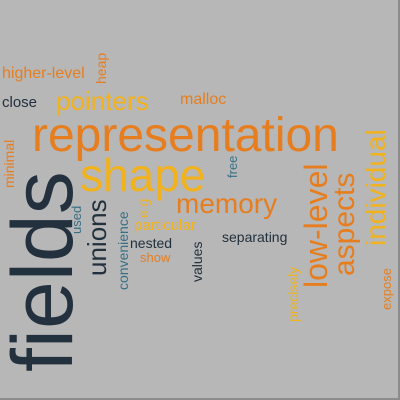 This screenshot has width=400, height=400. I want to click on word-separating: separating, so click(255, 237).